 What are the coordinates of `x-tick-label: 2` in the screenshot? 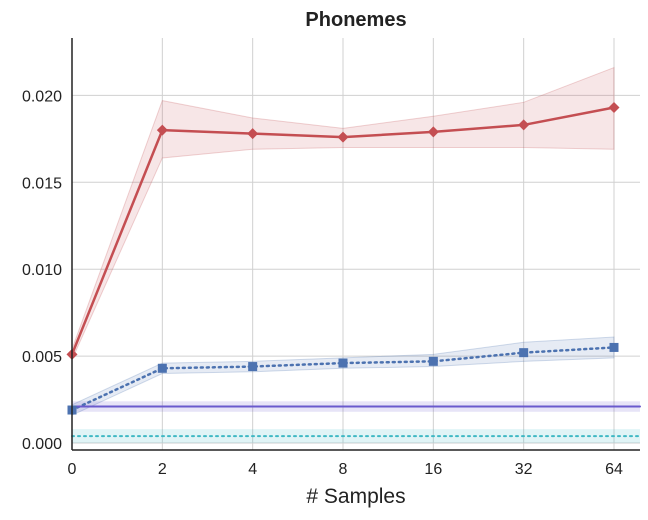 It's located at (162, 469).